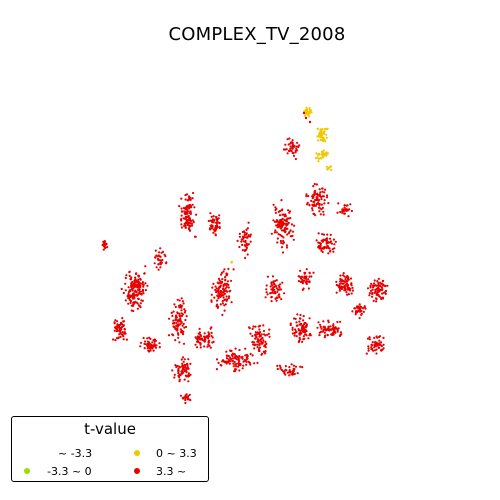 The height and width of the screenshot is (500, 500). Describe the element at coordinates (160, 471) in the screenshot. I see `legend-entry-high-positive: 3.3 ~` at that location.